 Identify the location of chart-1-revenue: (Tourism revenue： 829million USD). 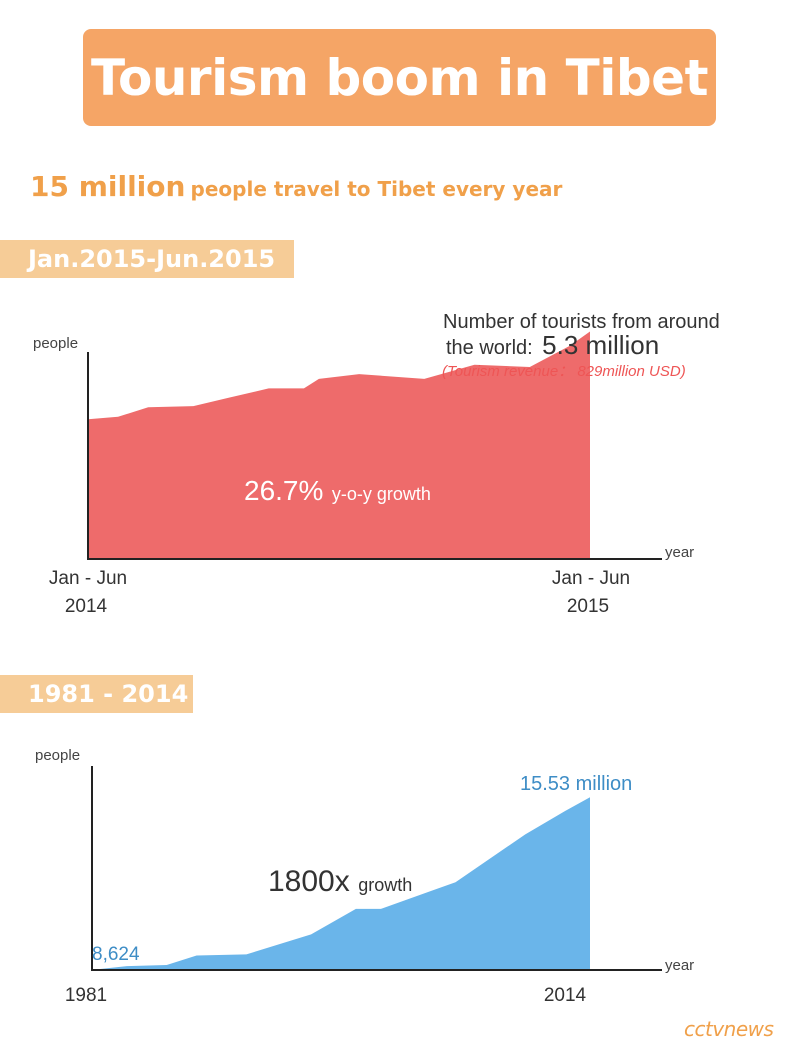
(564, 371).